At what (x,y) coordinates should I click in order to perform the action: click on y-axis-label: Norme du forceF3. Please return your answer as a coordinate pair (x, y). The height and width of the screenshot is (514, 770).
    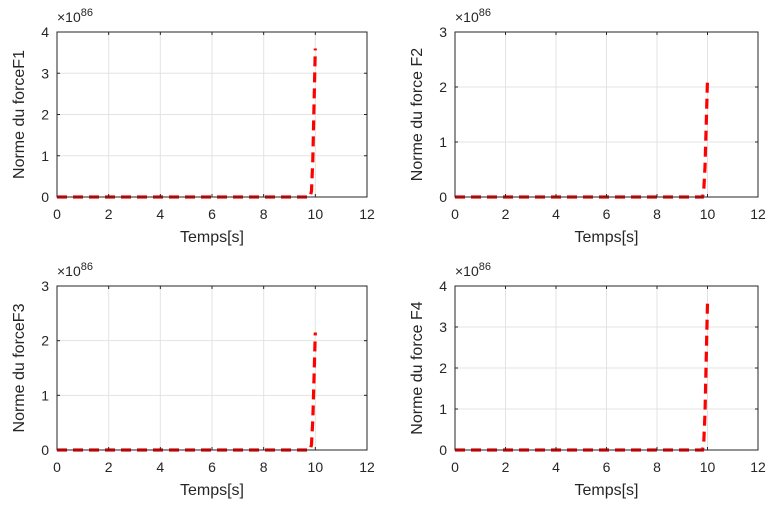
    Looking at the image, I should click on (19, 367).